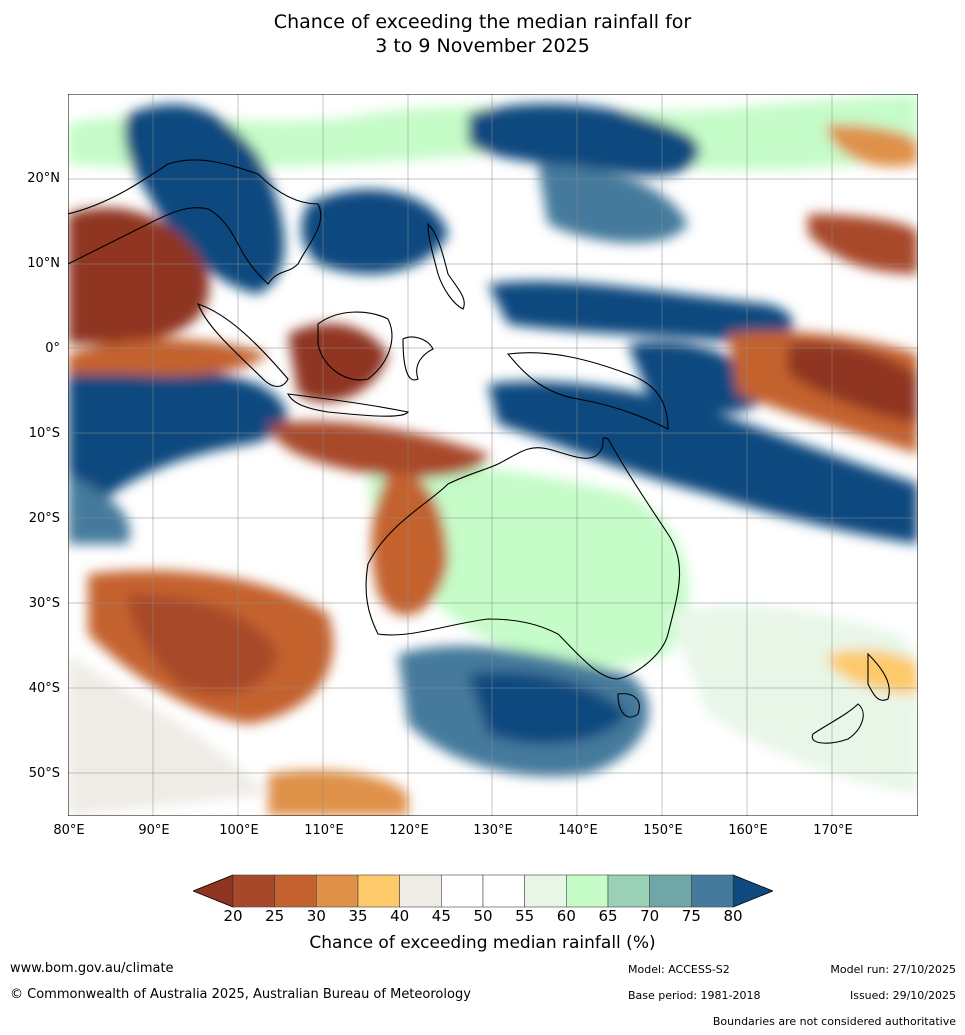 The height and width of the screenshot is (1035, 965). Describe the element at coordinates (691, 916) in the screenshot. I see `colorbar-tick-75: 75` at that location.